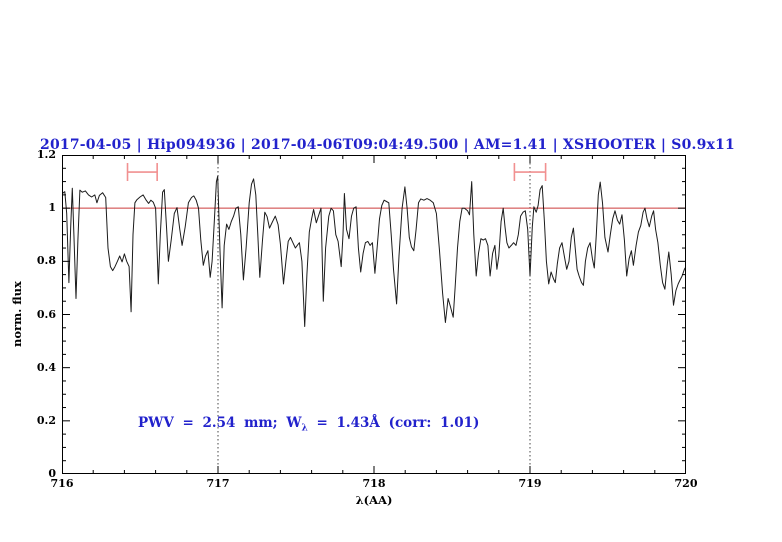 Image resolution: width=782 pixels, height=542 pixels. Describe the element at coordinates (62, 483) in the screenshot. I see `x-tick-label: 716` at that location.